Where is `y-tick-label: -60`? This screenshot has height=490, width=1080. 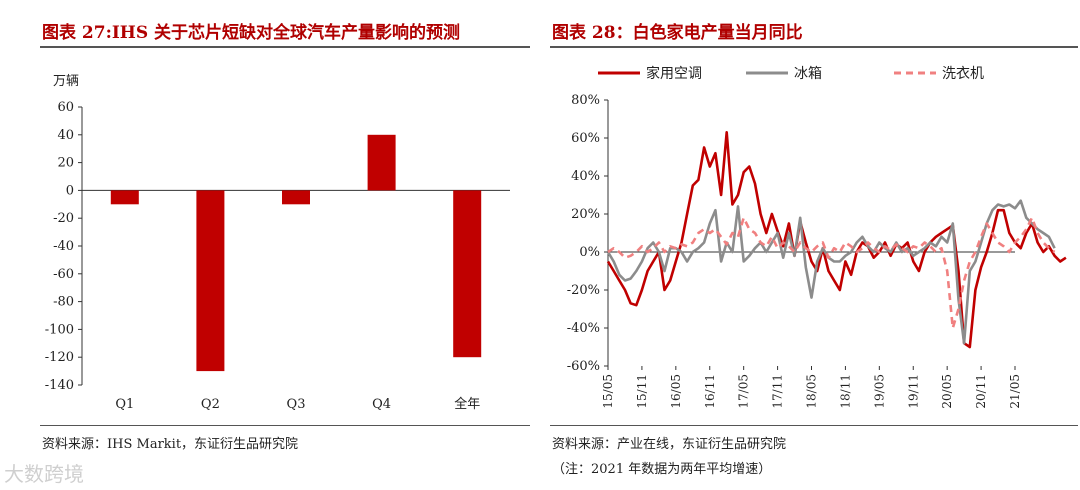
y-tick-label: -60 is located at coordinates (63, 274).